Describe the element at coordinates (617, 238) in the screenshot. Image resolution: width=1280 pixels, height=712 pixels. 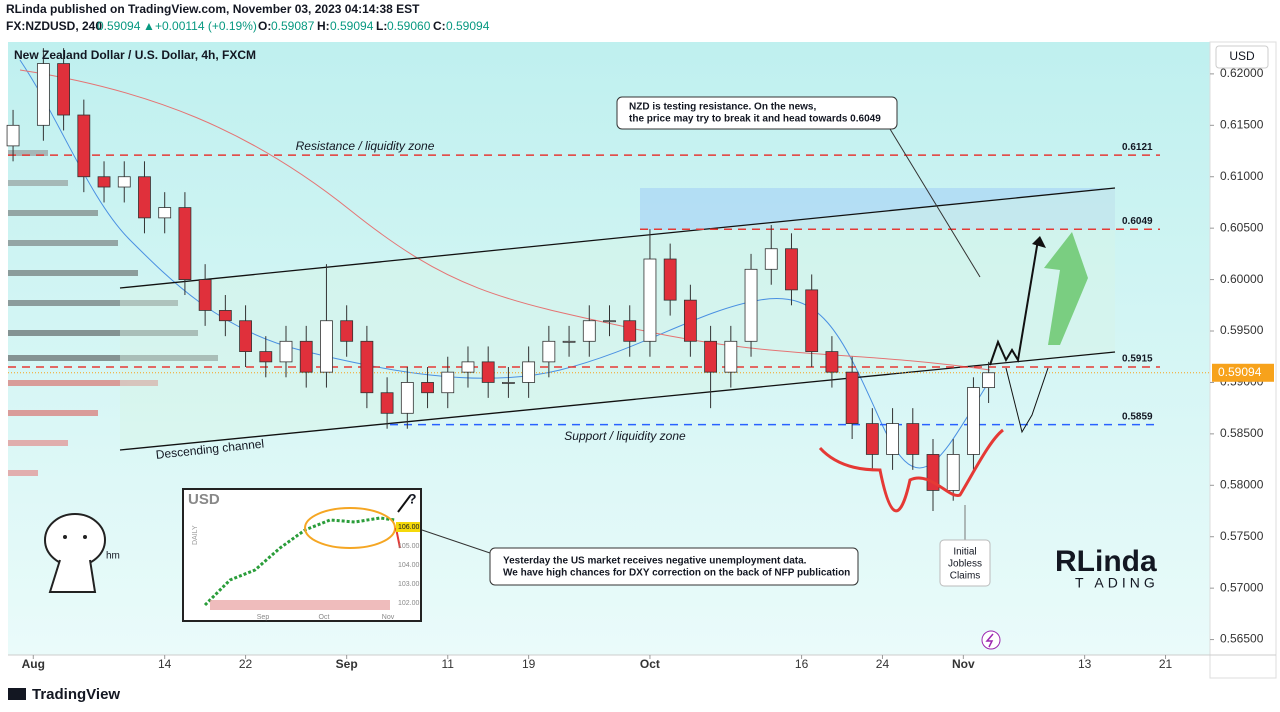
I see `channel-upper` at that location.